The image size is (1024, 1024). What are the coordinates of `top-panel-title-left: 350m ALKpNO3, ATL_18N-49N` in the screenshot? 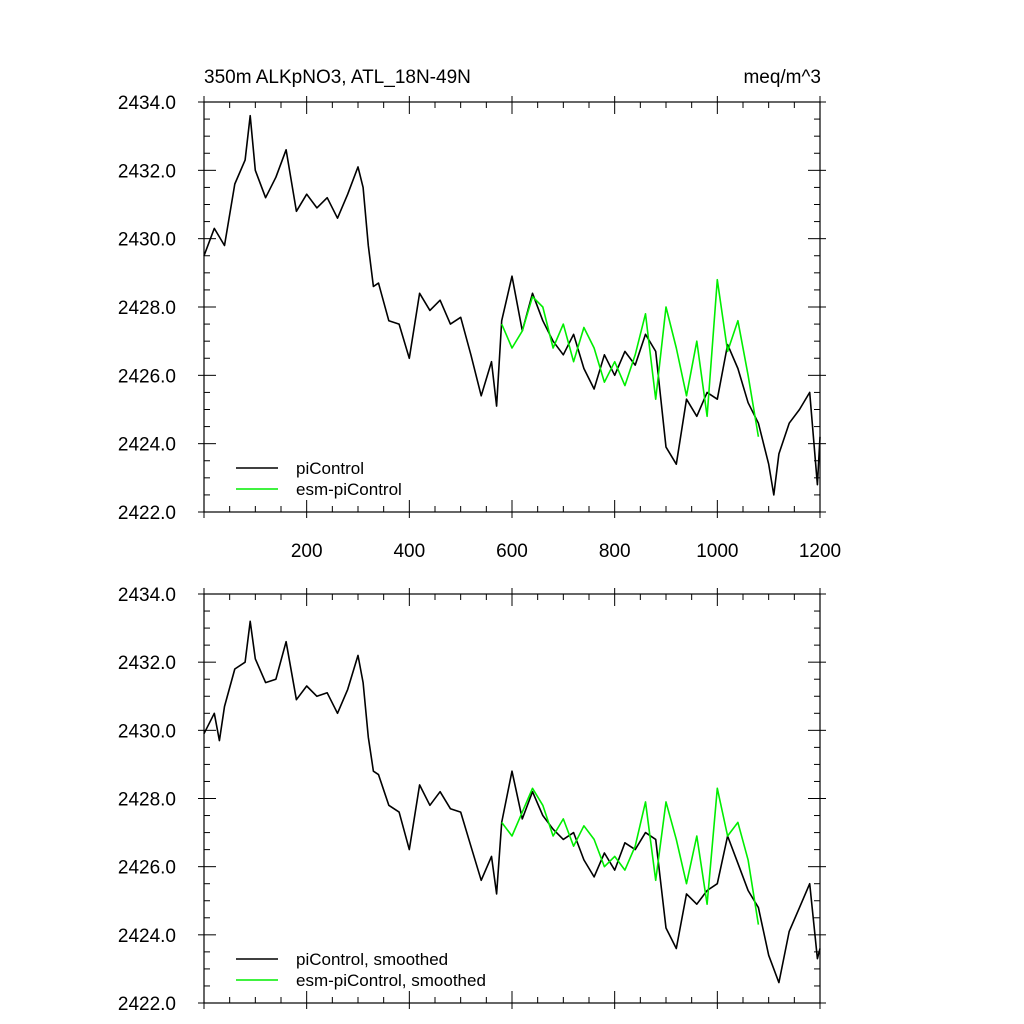 It's located at (337, 77).